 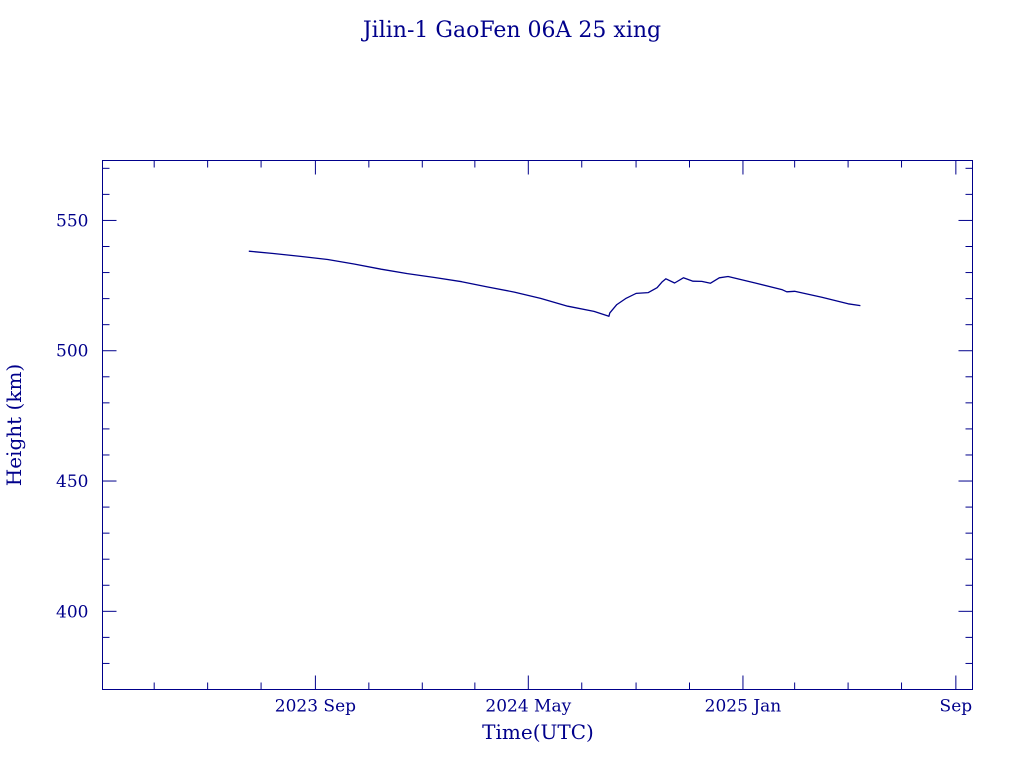 What do you see at coordinates (72, 416) in the screenshot?
I see `y-tick-labels: 400 450 500 550` at bounding box center [72, 416].